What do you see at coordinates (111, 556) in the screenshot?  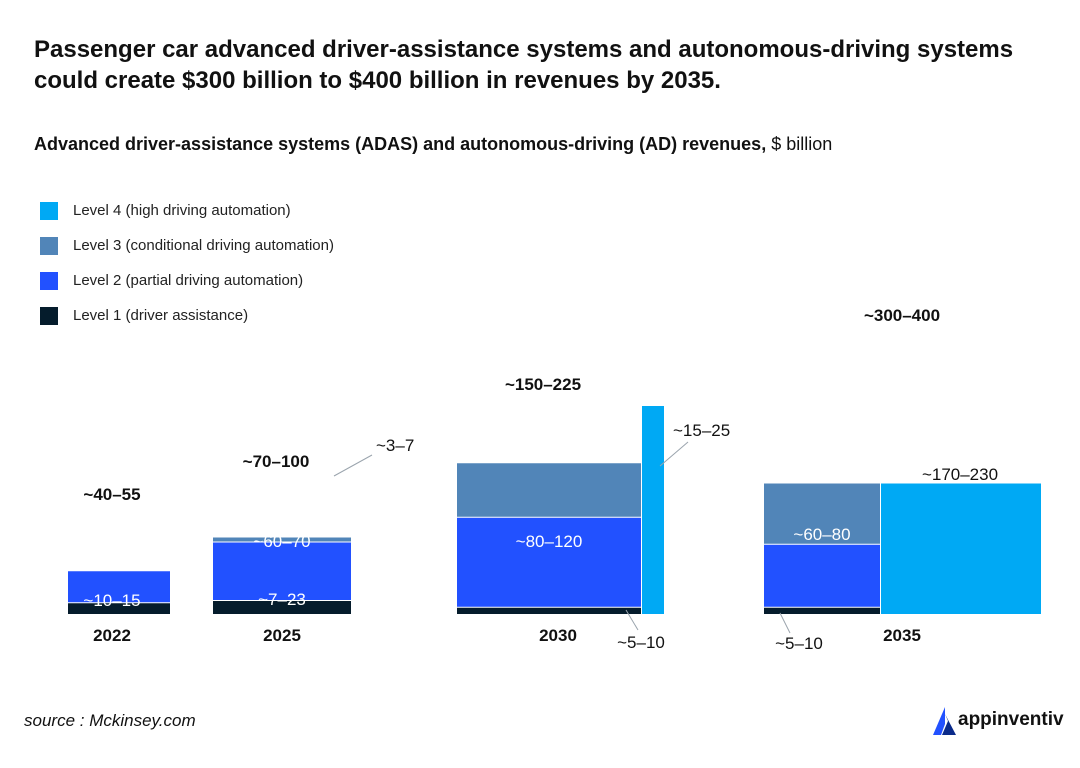 I see `data-label-2022-level2: ~30–40` at bounding box center [111, 556].